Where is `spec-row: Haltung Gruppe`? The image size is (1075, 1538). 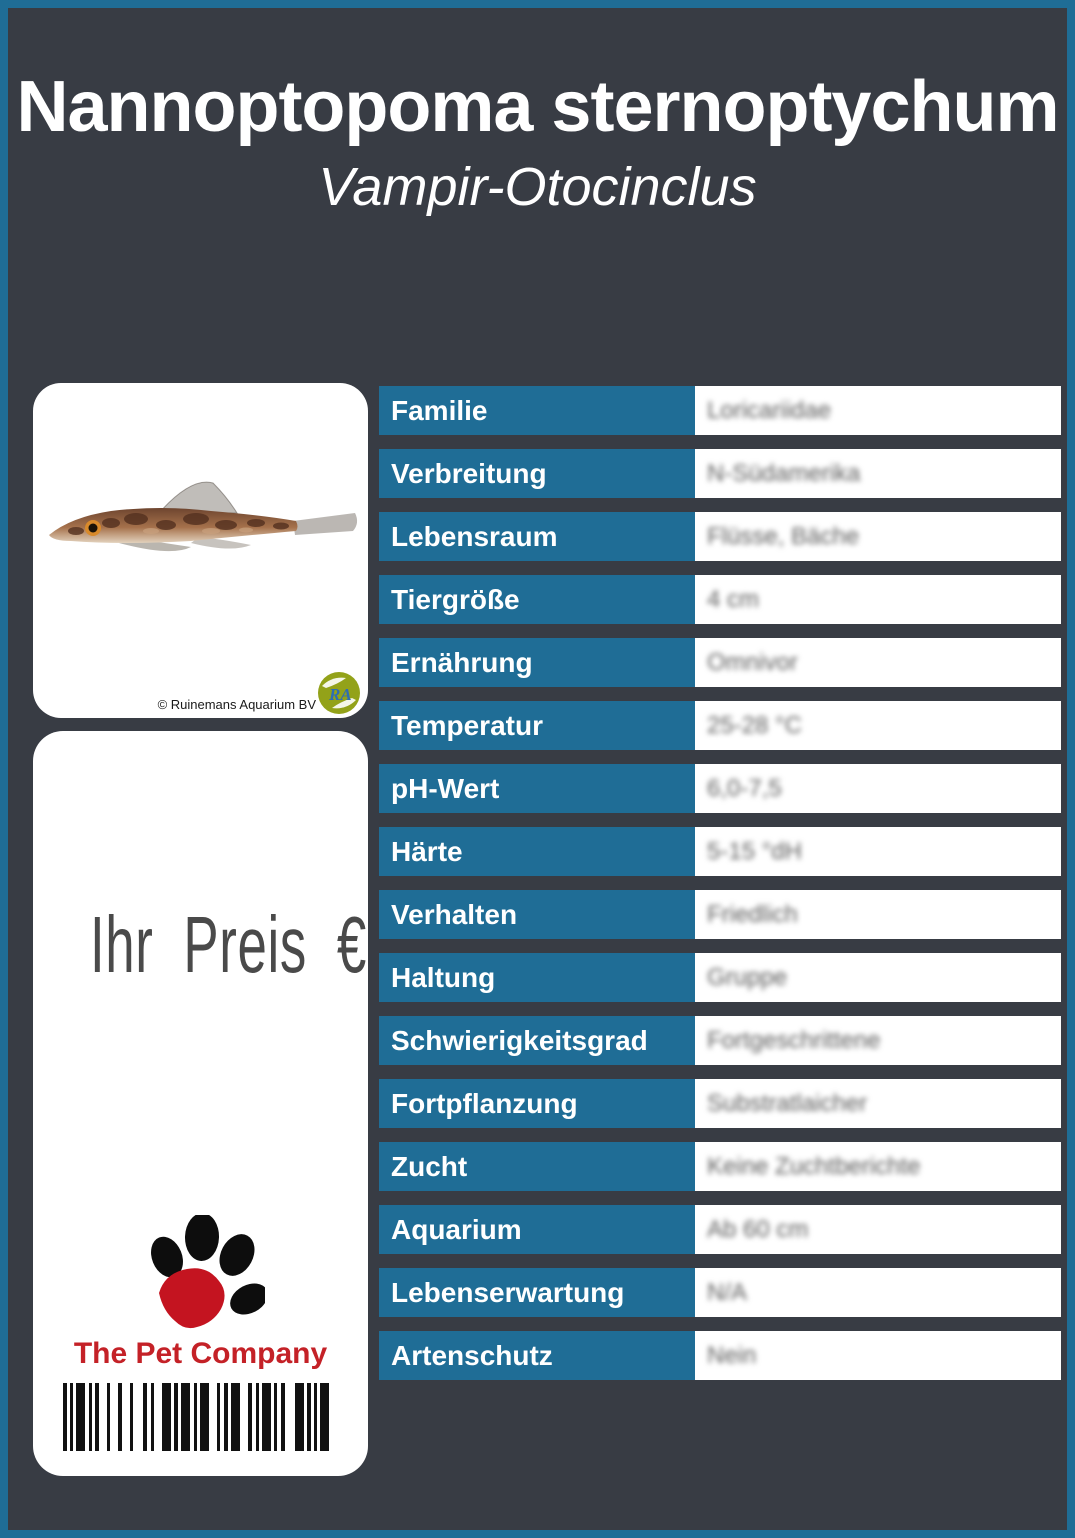 spec-row: Haltung Gruppe is located at coordinates (720, 977).